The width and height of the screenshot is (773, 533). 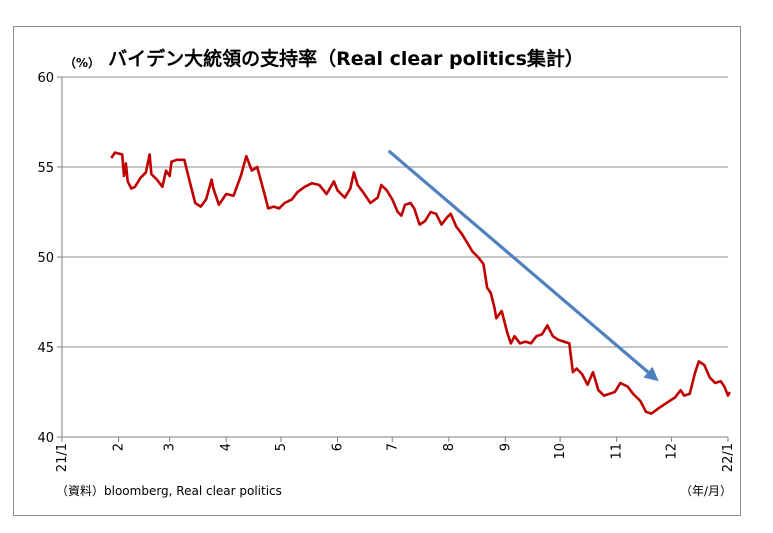 I want to click on y-tick-label: 55, so click(x=45, y=168).